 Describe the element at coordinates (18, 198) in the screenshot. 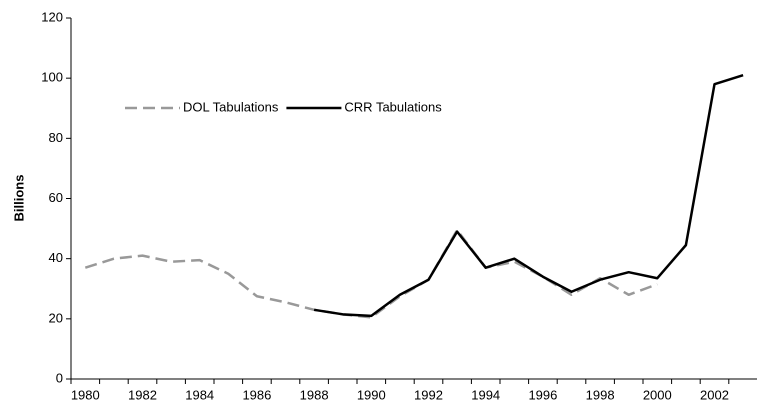

I see `y-axis-label: Billions` at that location.